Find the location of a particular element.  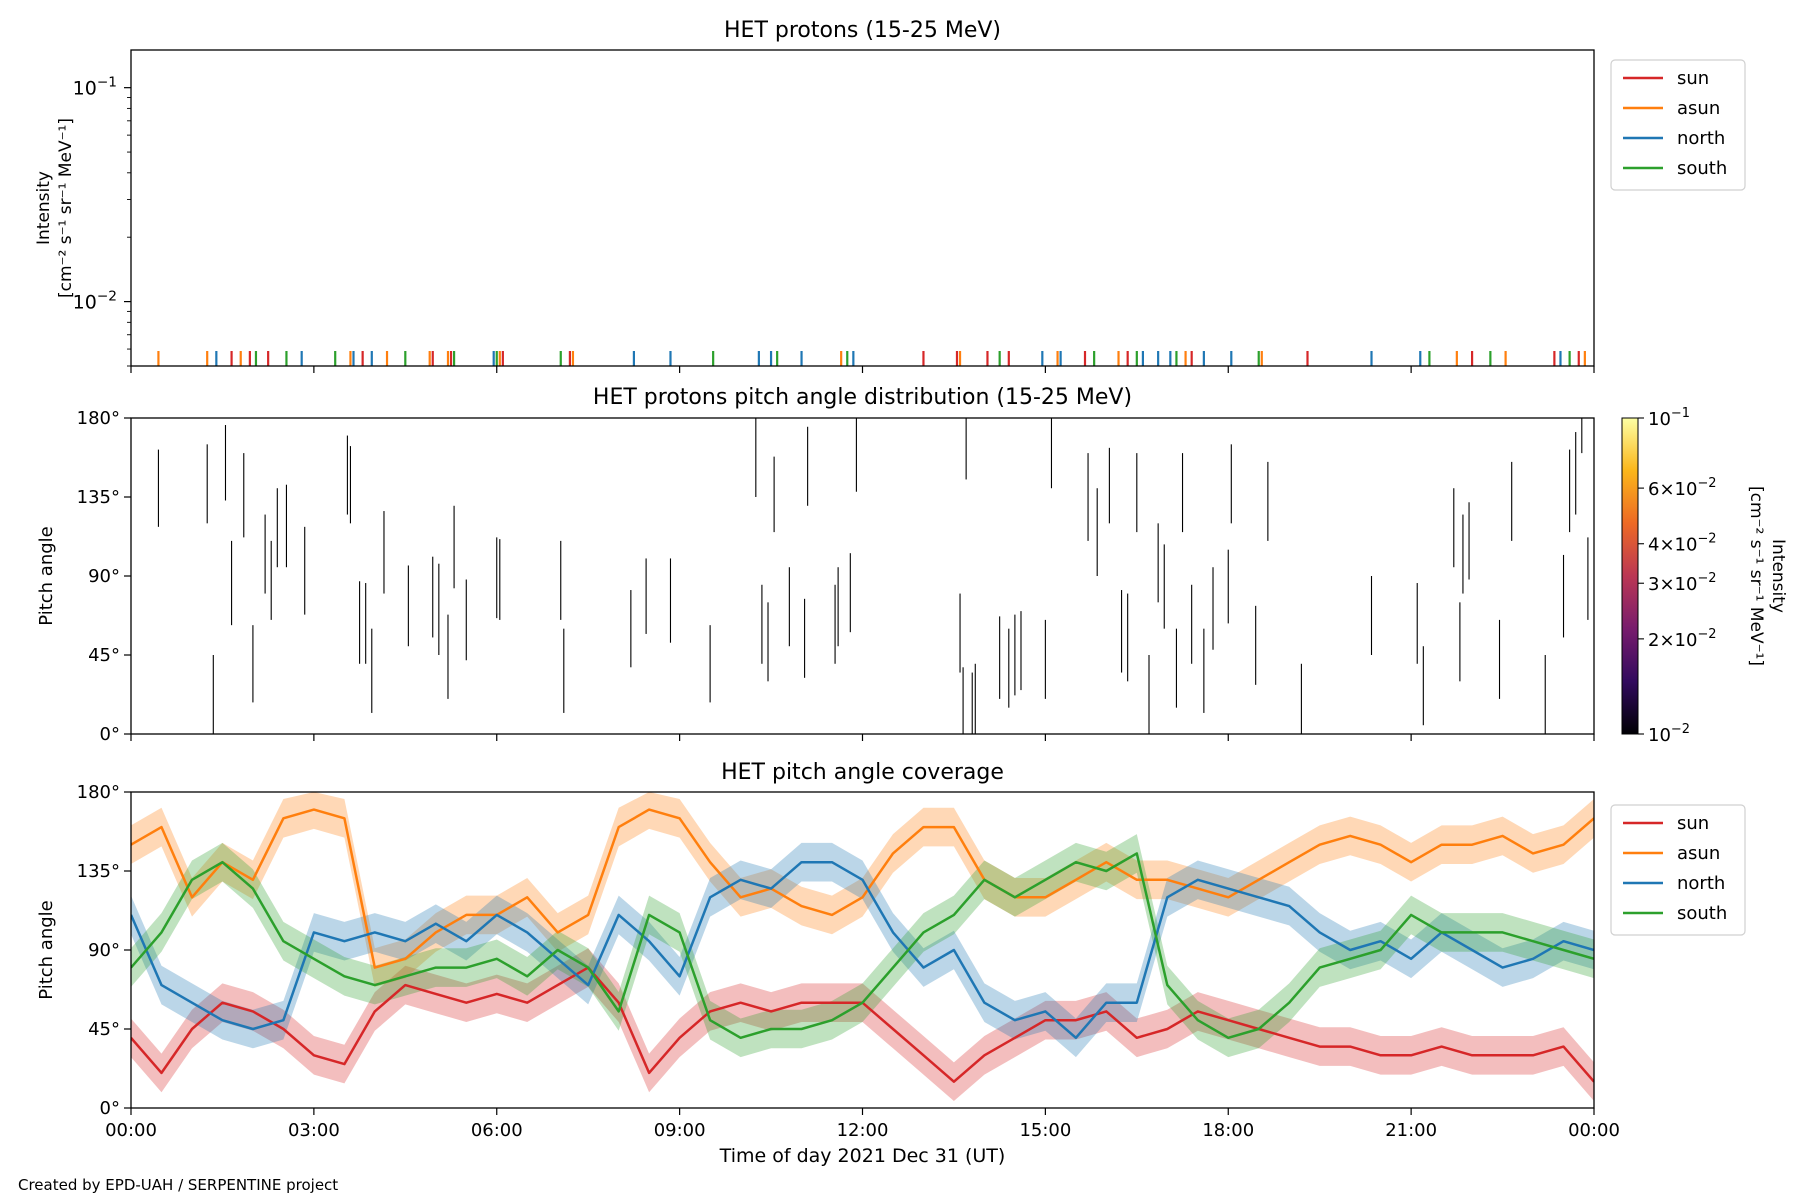

colorbar-tick-label: 3×10⁻² is located at coordinates (1682, 583).